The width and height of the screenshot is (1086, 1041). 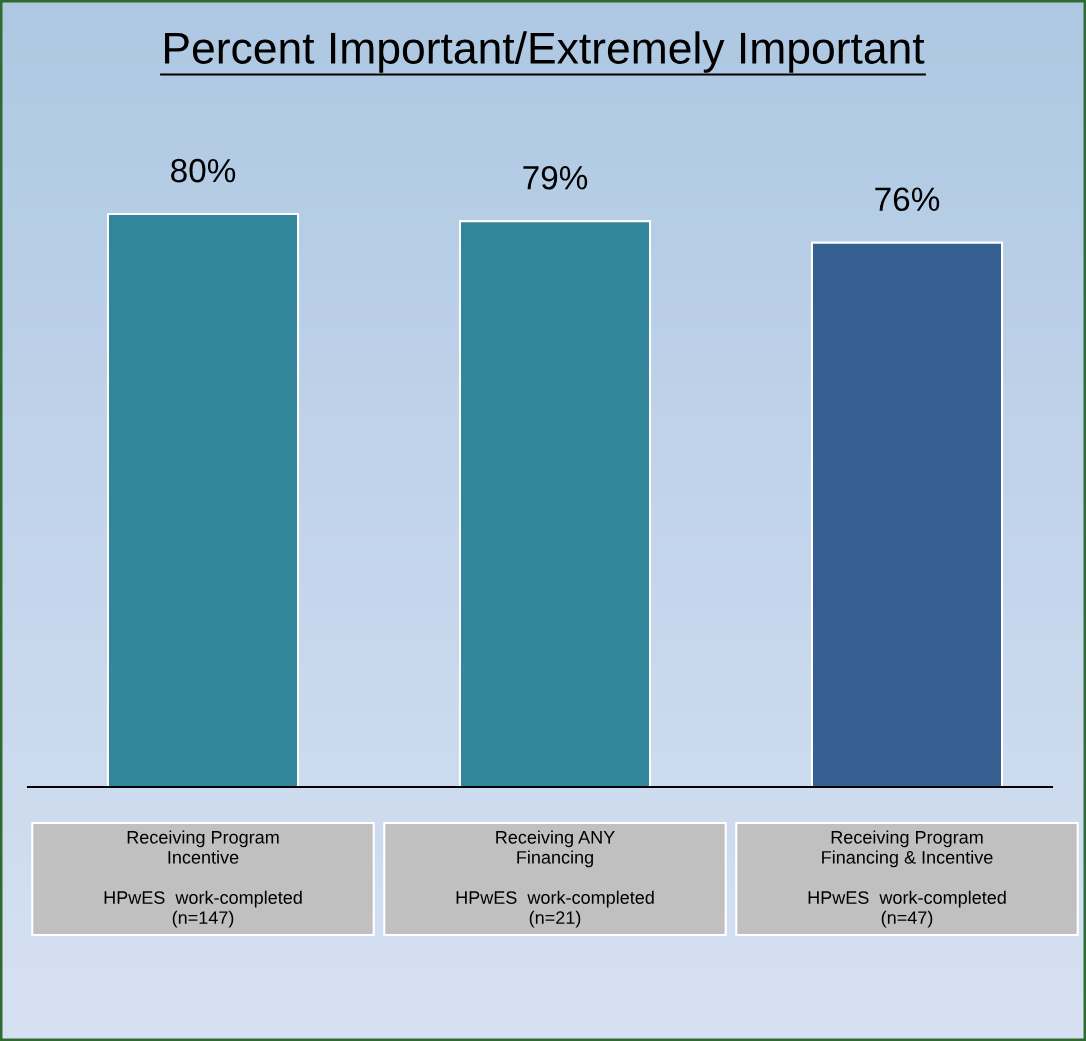 I want to click on chart-title: Percent Important/Extremely Important, so click(x=545, y=52).